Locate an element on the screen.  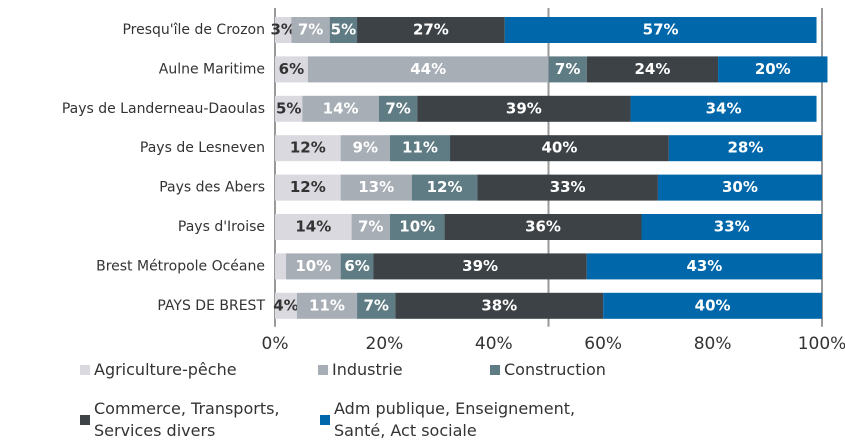
data-label: 24% is located at coordinates (652, 69).